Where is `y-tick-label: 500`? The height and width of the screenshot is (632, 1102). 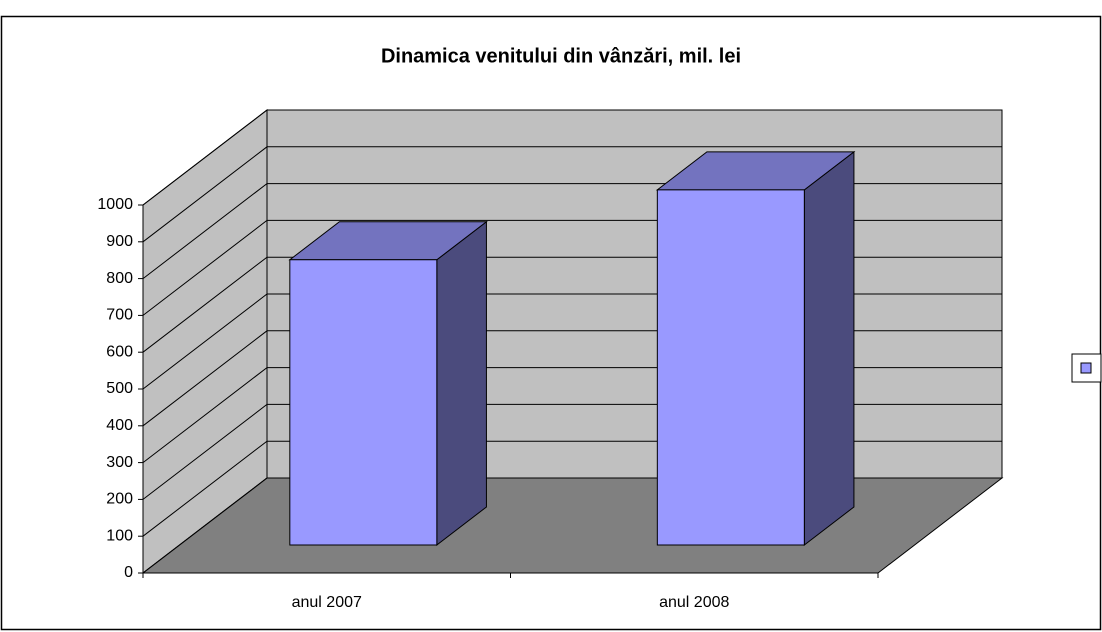
y-tick-label: 500 is located at coordinates (119, 388).